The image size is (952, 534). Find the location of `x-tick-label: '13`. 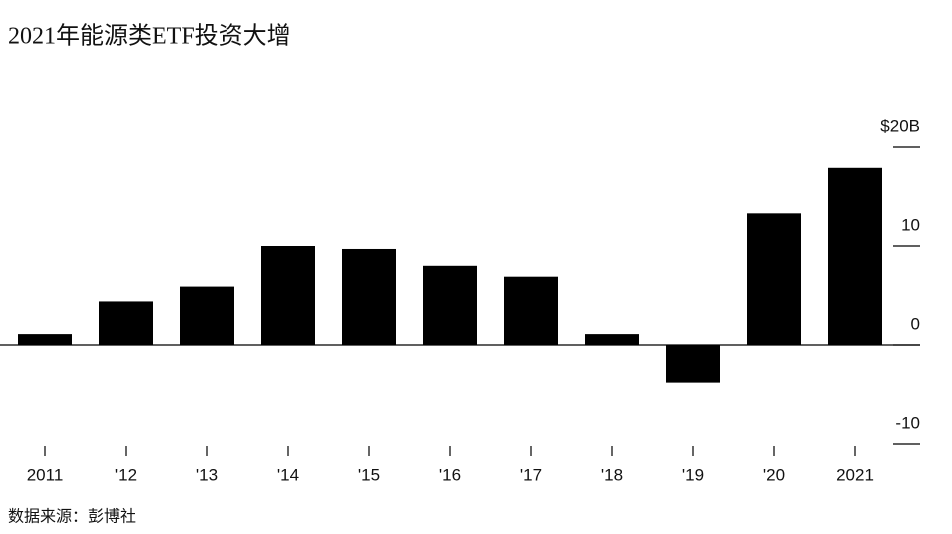

x-tick-label: '13 is located at coordinates (207, 474).